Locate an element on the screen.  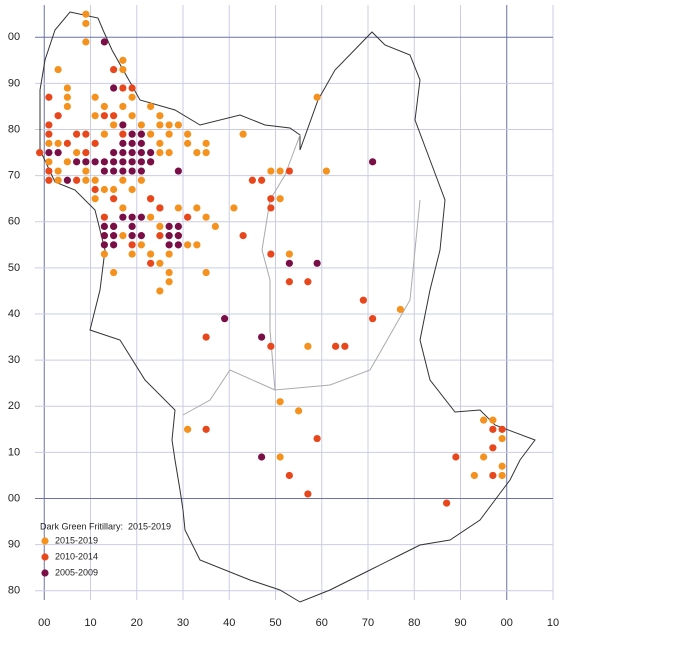
x-tick-label: 30 is located at coordinates (183, 623).